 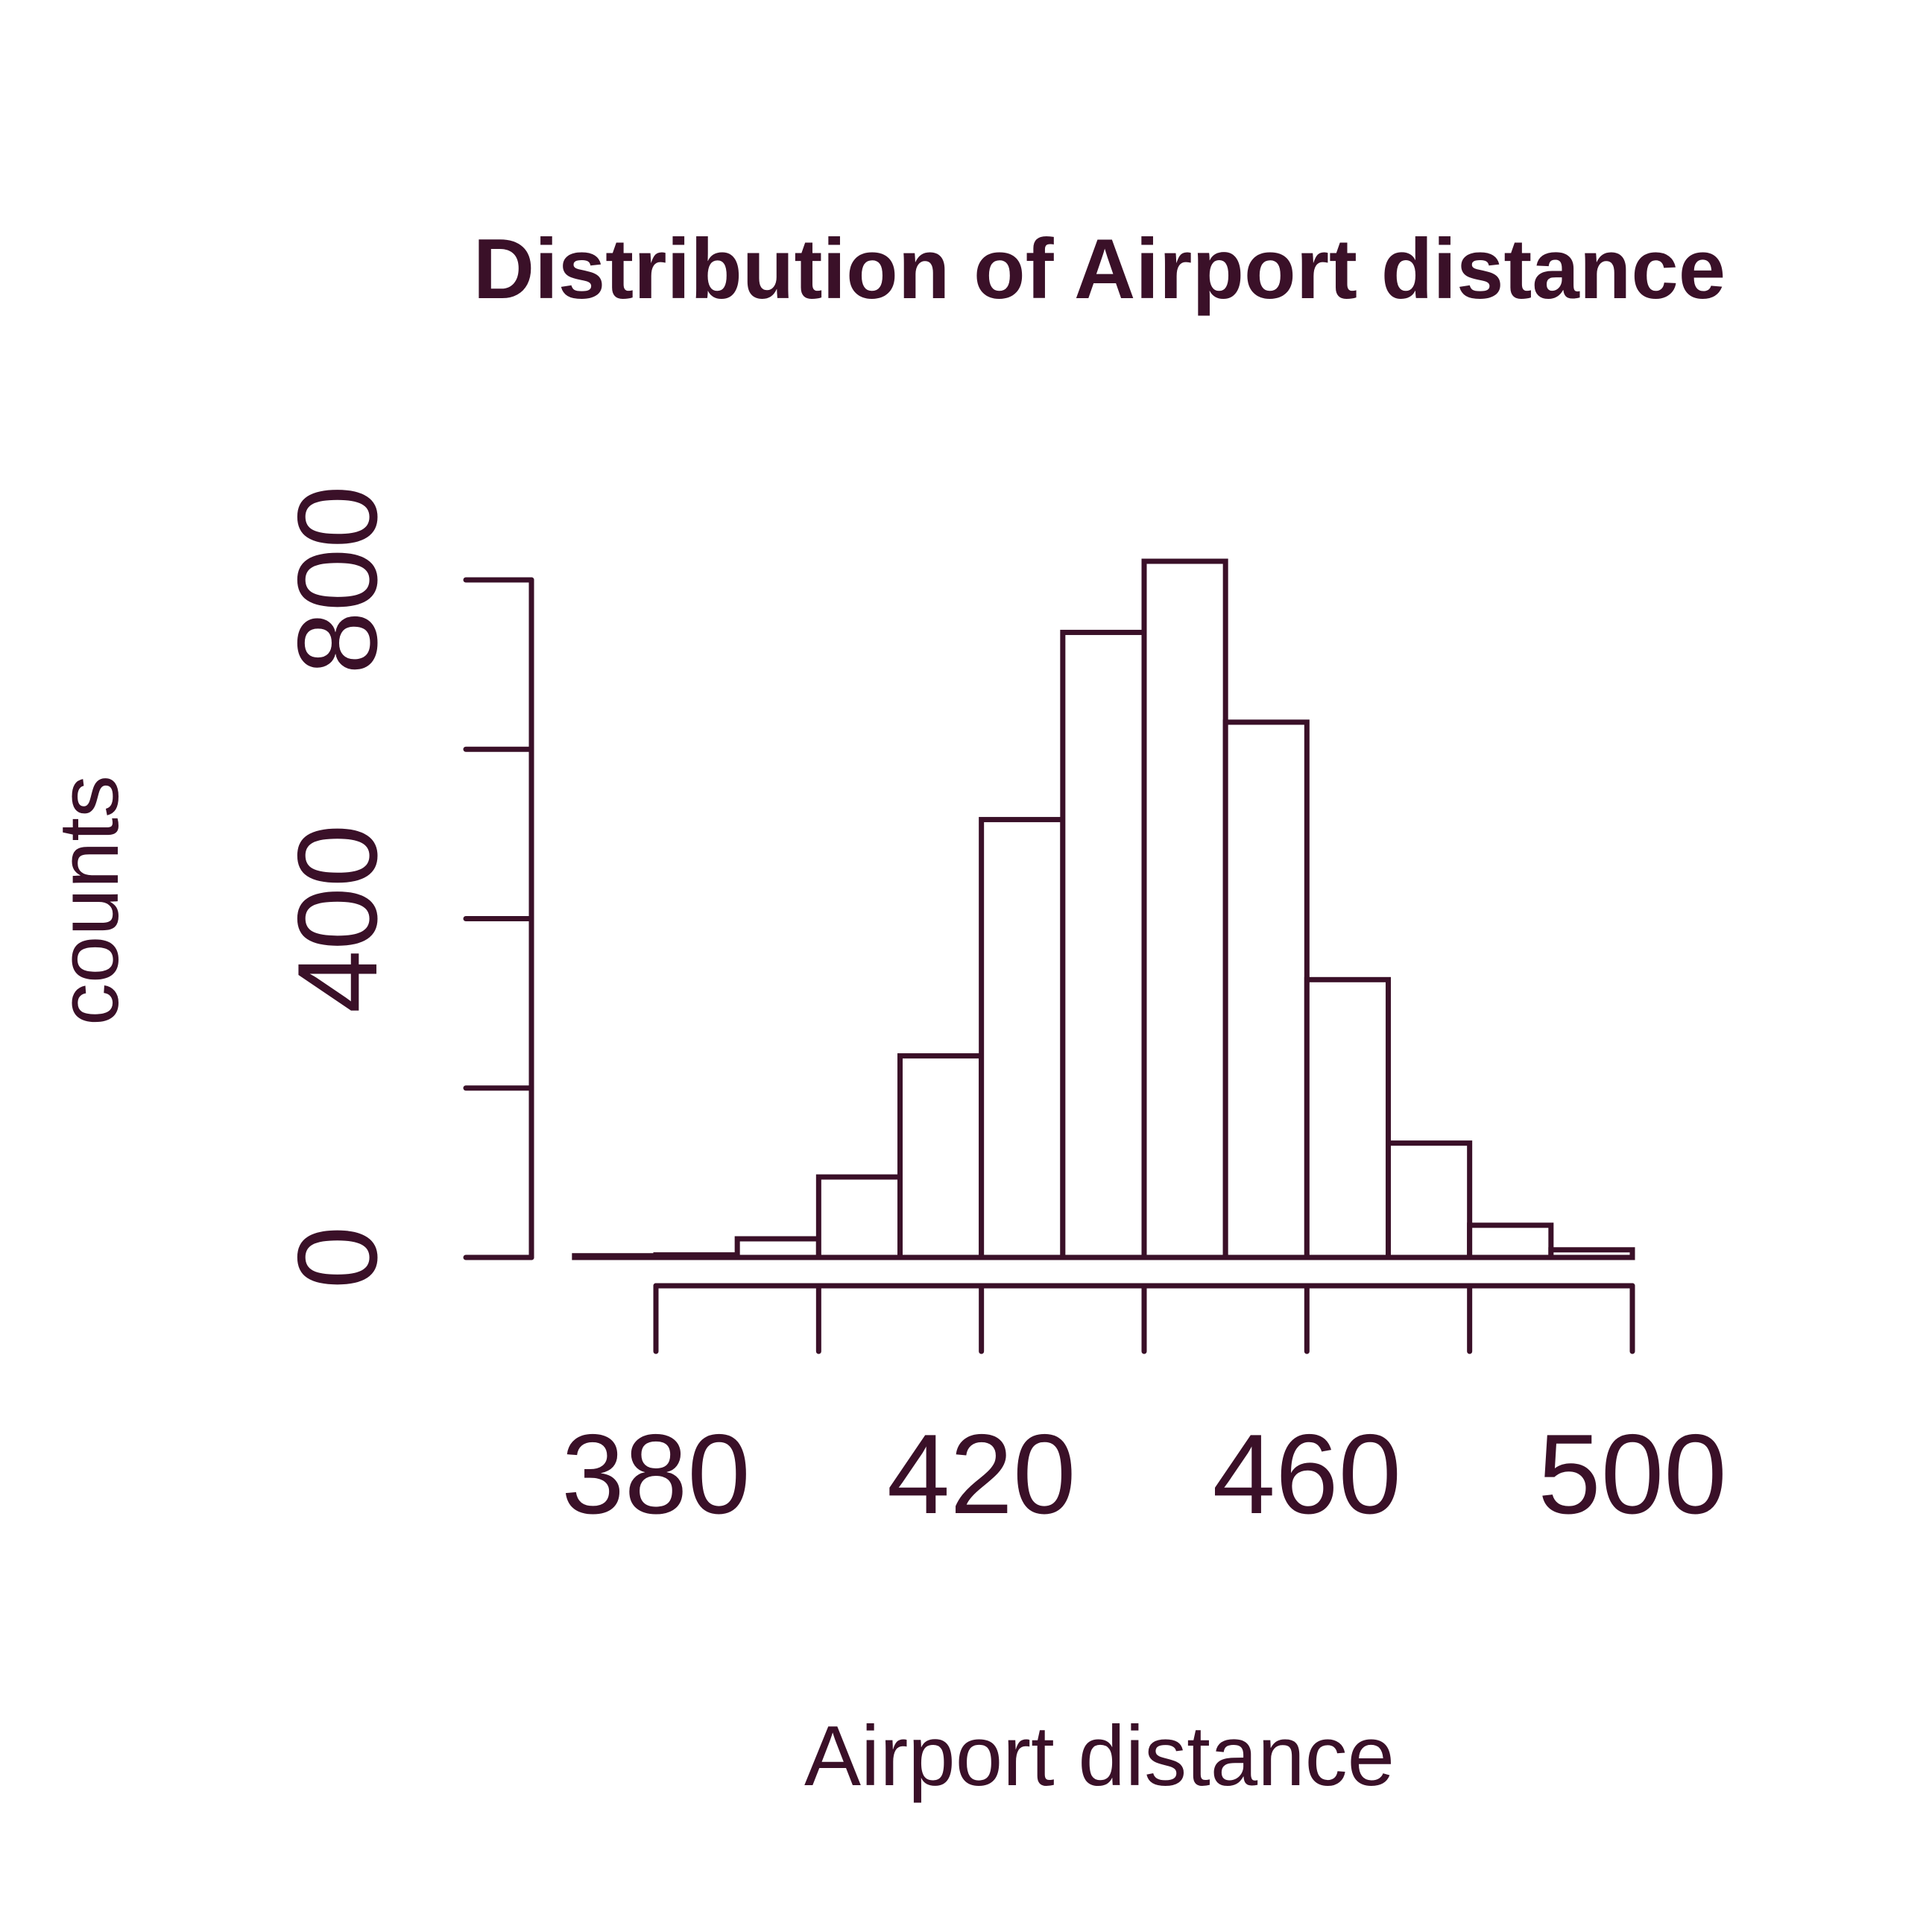 What do you see at coordinates (1099, 269) in the screenshot?
I see `chart-title: Distribution of Airport distance` at bounding box center [1099, 269].